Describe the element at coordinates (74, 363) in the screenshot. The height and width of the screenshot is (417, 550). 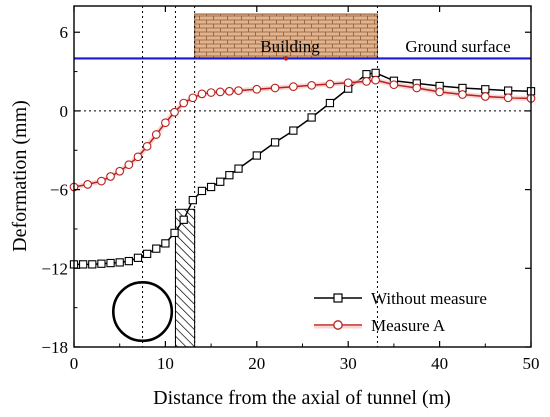
I see `x-tick-label: 0` at that location.